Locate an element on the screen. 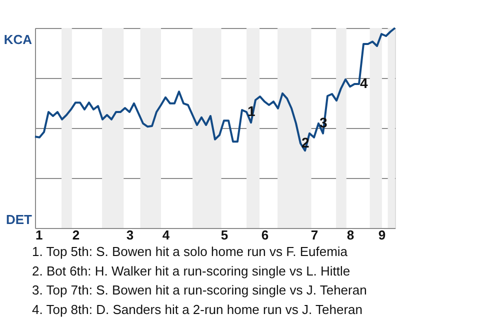 The image size is (480, 320). x-tick-label: 2 is located at coordinates (76, 235).